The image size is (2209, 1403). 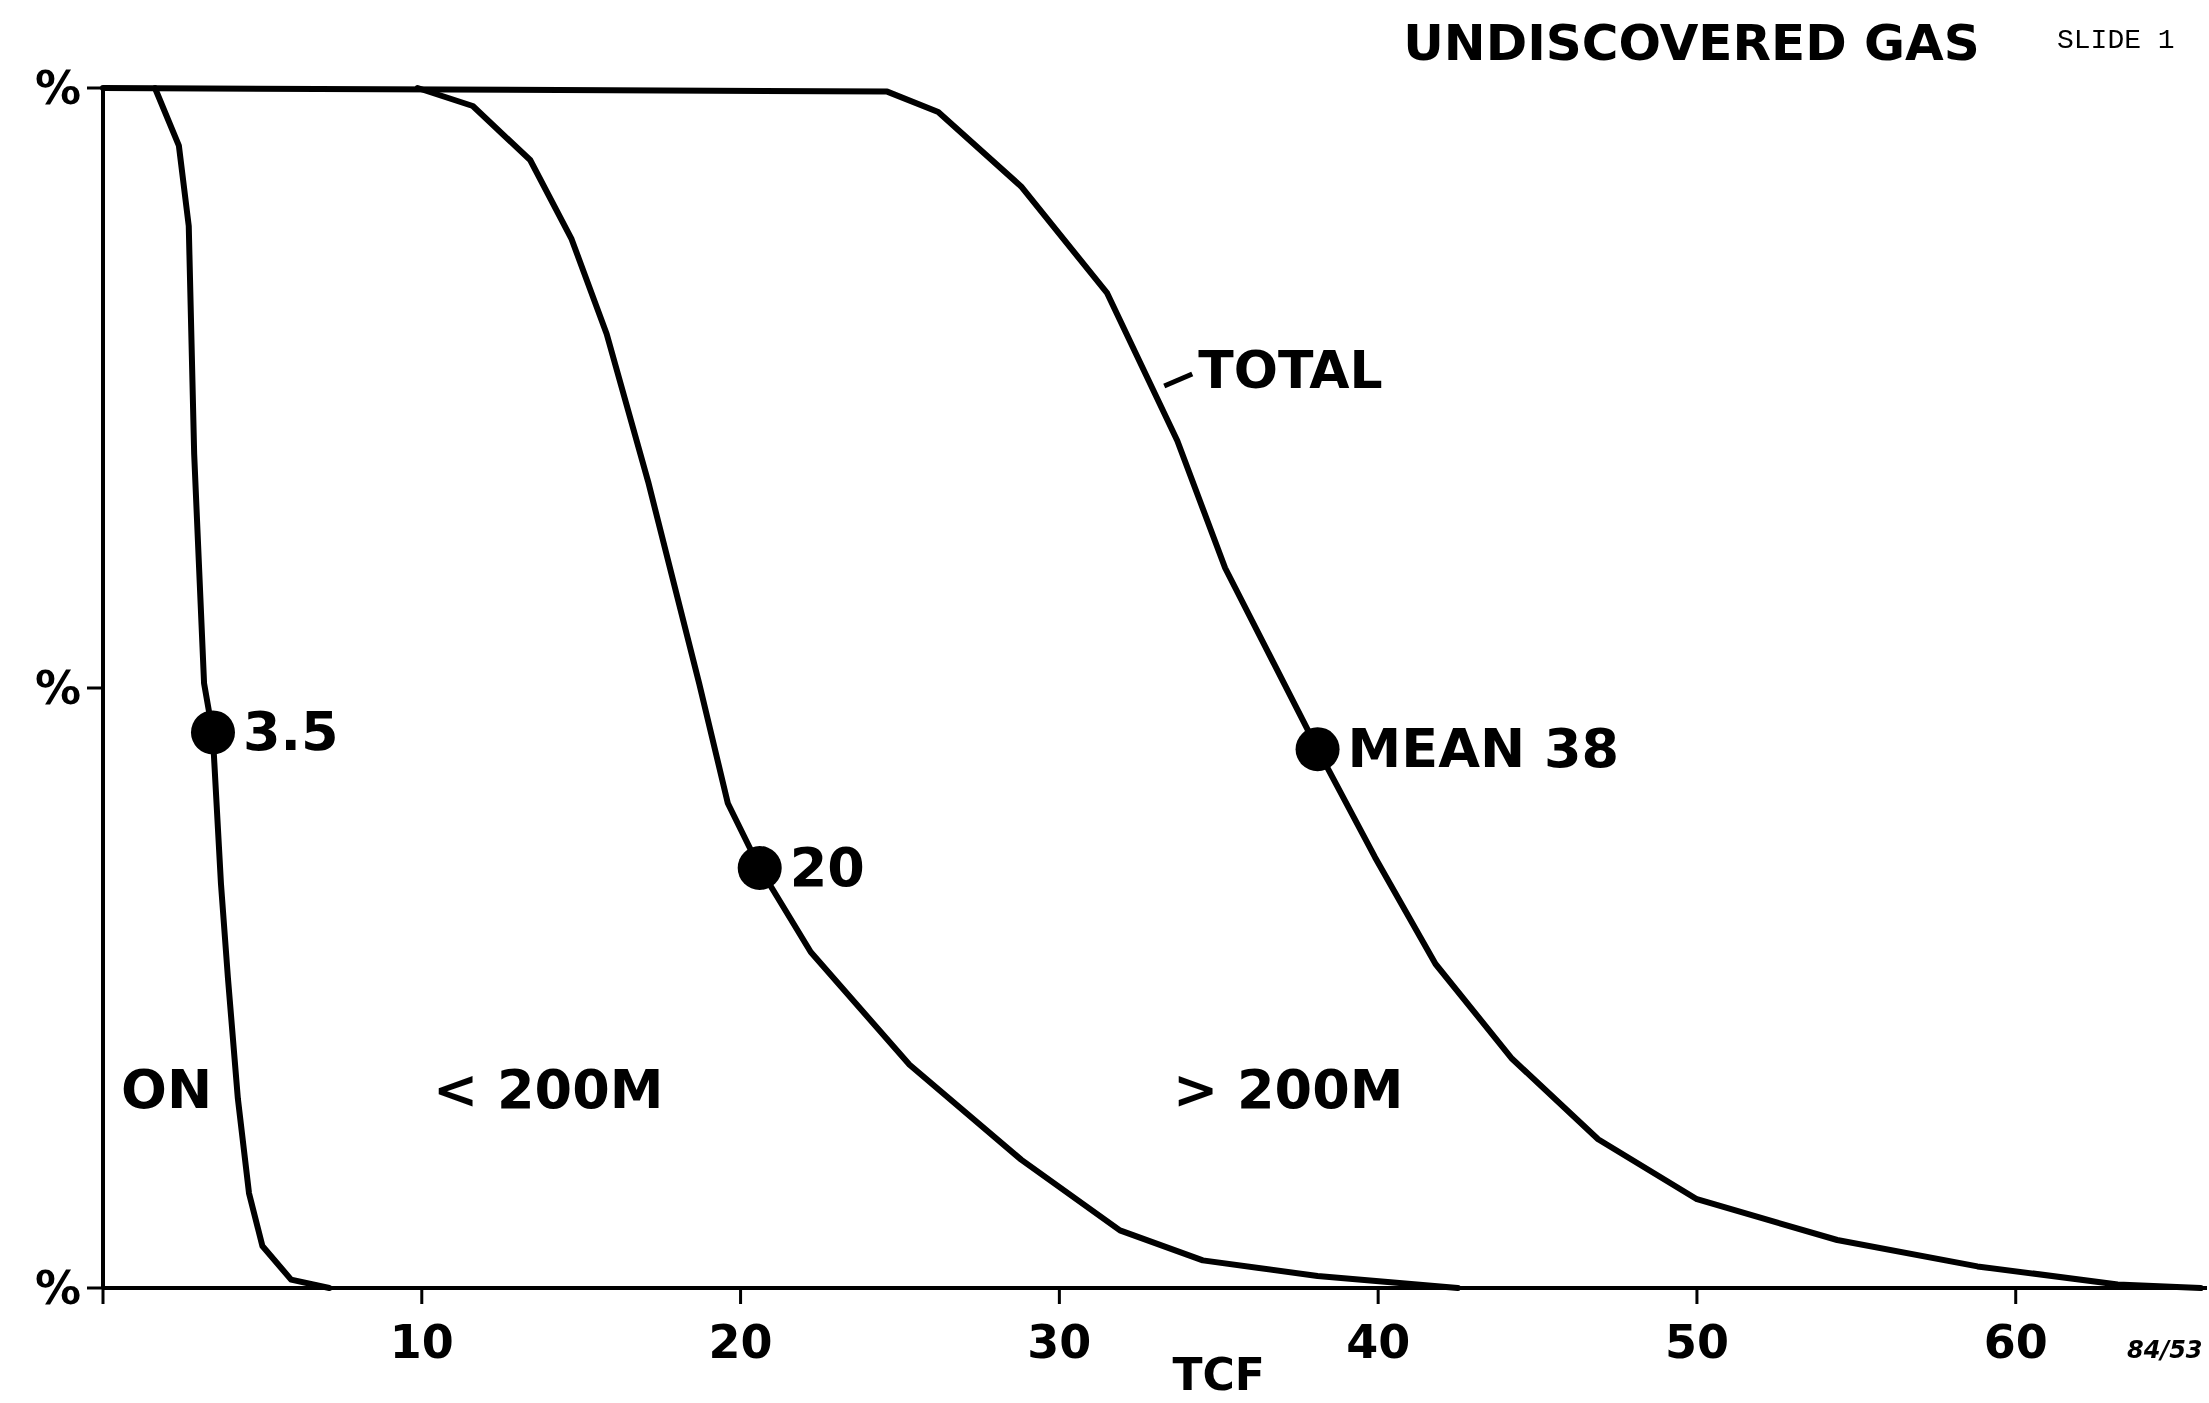 What do you see at coordinates (1288, 1089) in the screenshot?
I see `annotation: > 200M` at bounding box center [1288, 1089].